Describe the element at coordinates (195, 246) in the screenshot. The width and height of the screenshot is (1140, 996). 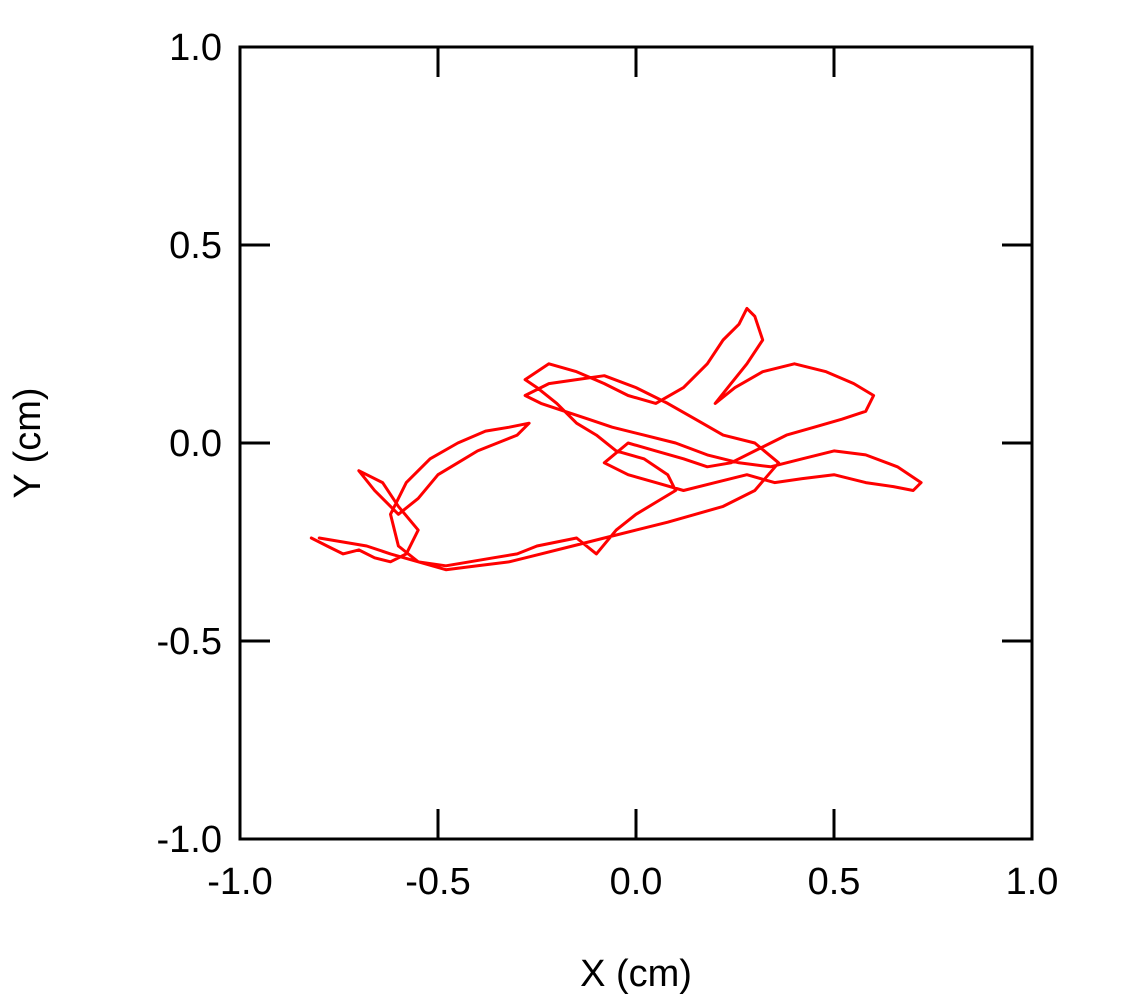
I see `y-tick-label: 0.5` at that location.